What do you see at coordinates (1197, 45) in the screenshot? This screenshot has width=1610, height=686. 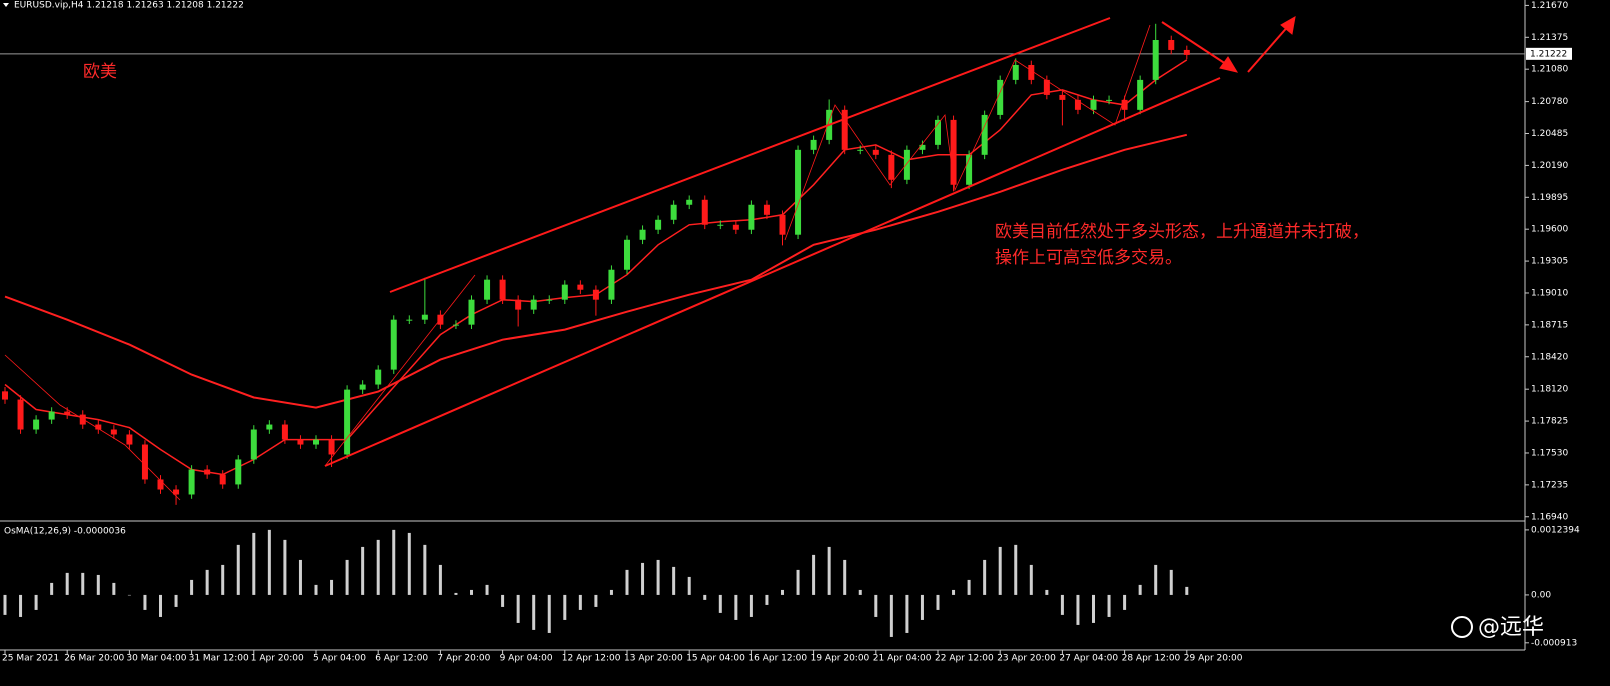 I see `arrow-down-line` at bounding box center [1197, 45].